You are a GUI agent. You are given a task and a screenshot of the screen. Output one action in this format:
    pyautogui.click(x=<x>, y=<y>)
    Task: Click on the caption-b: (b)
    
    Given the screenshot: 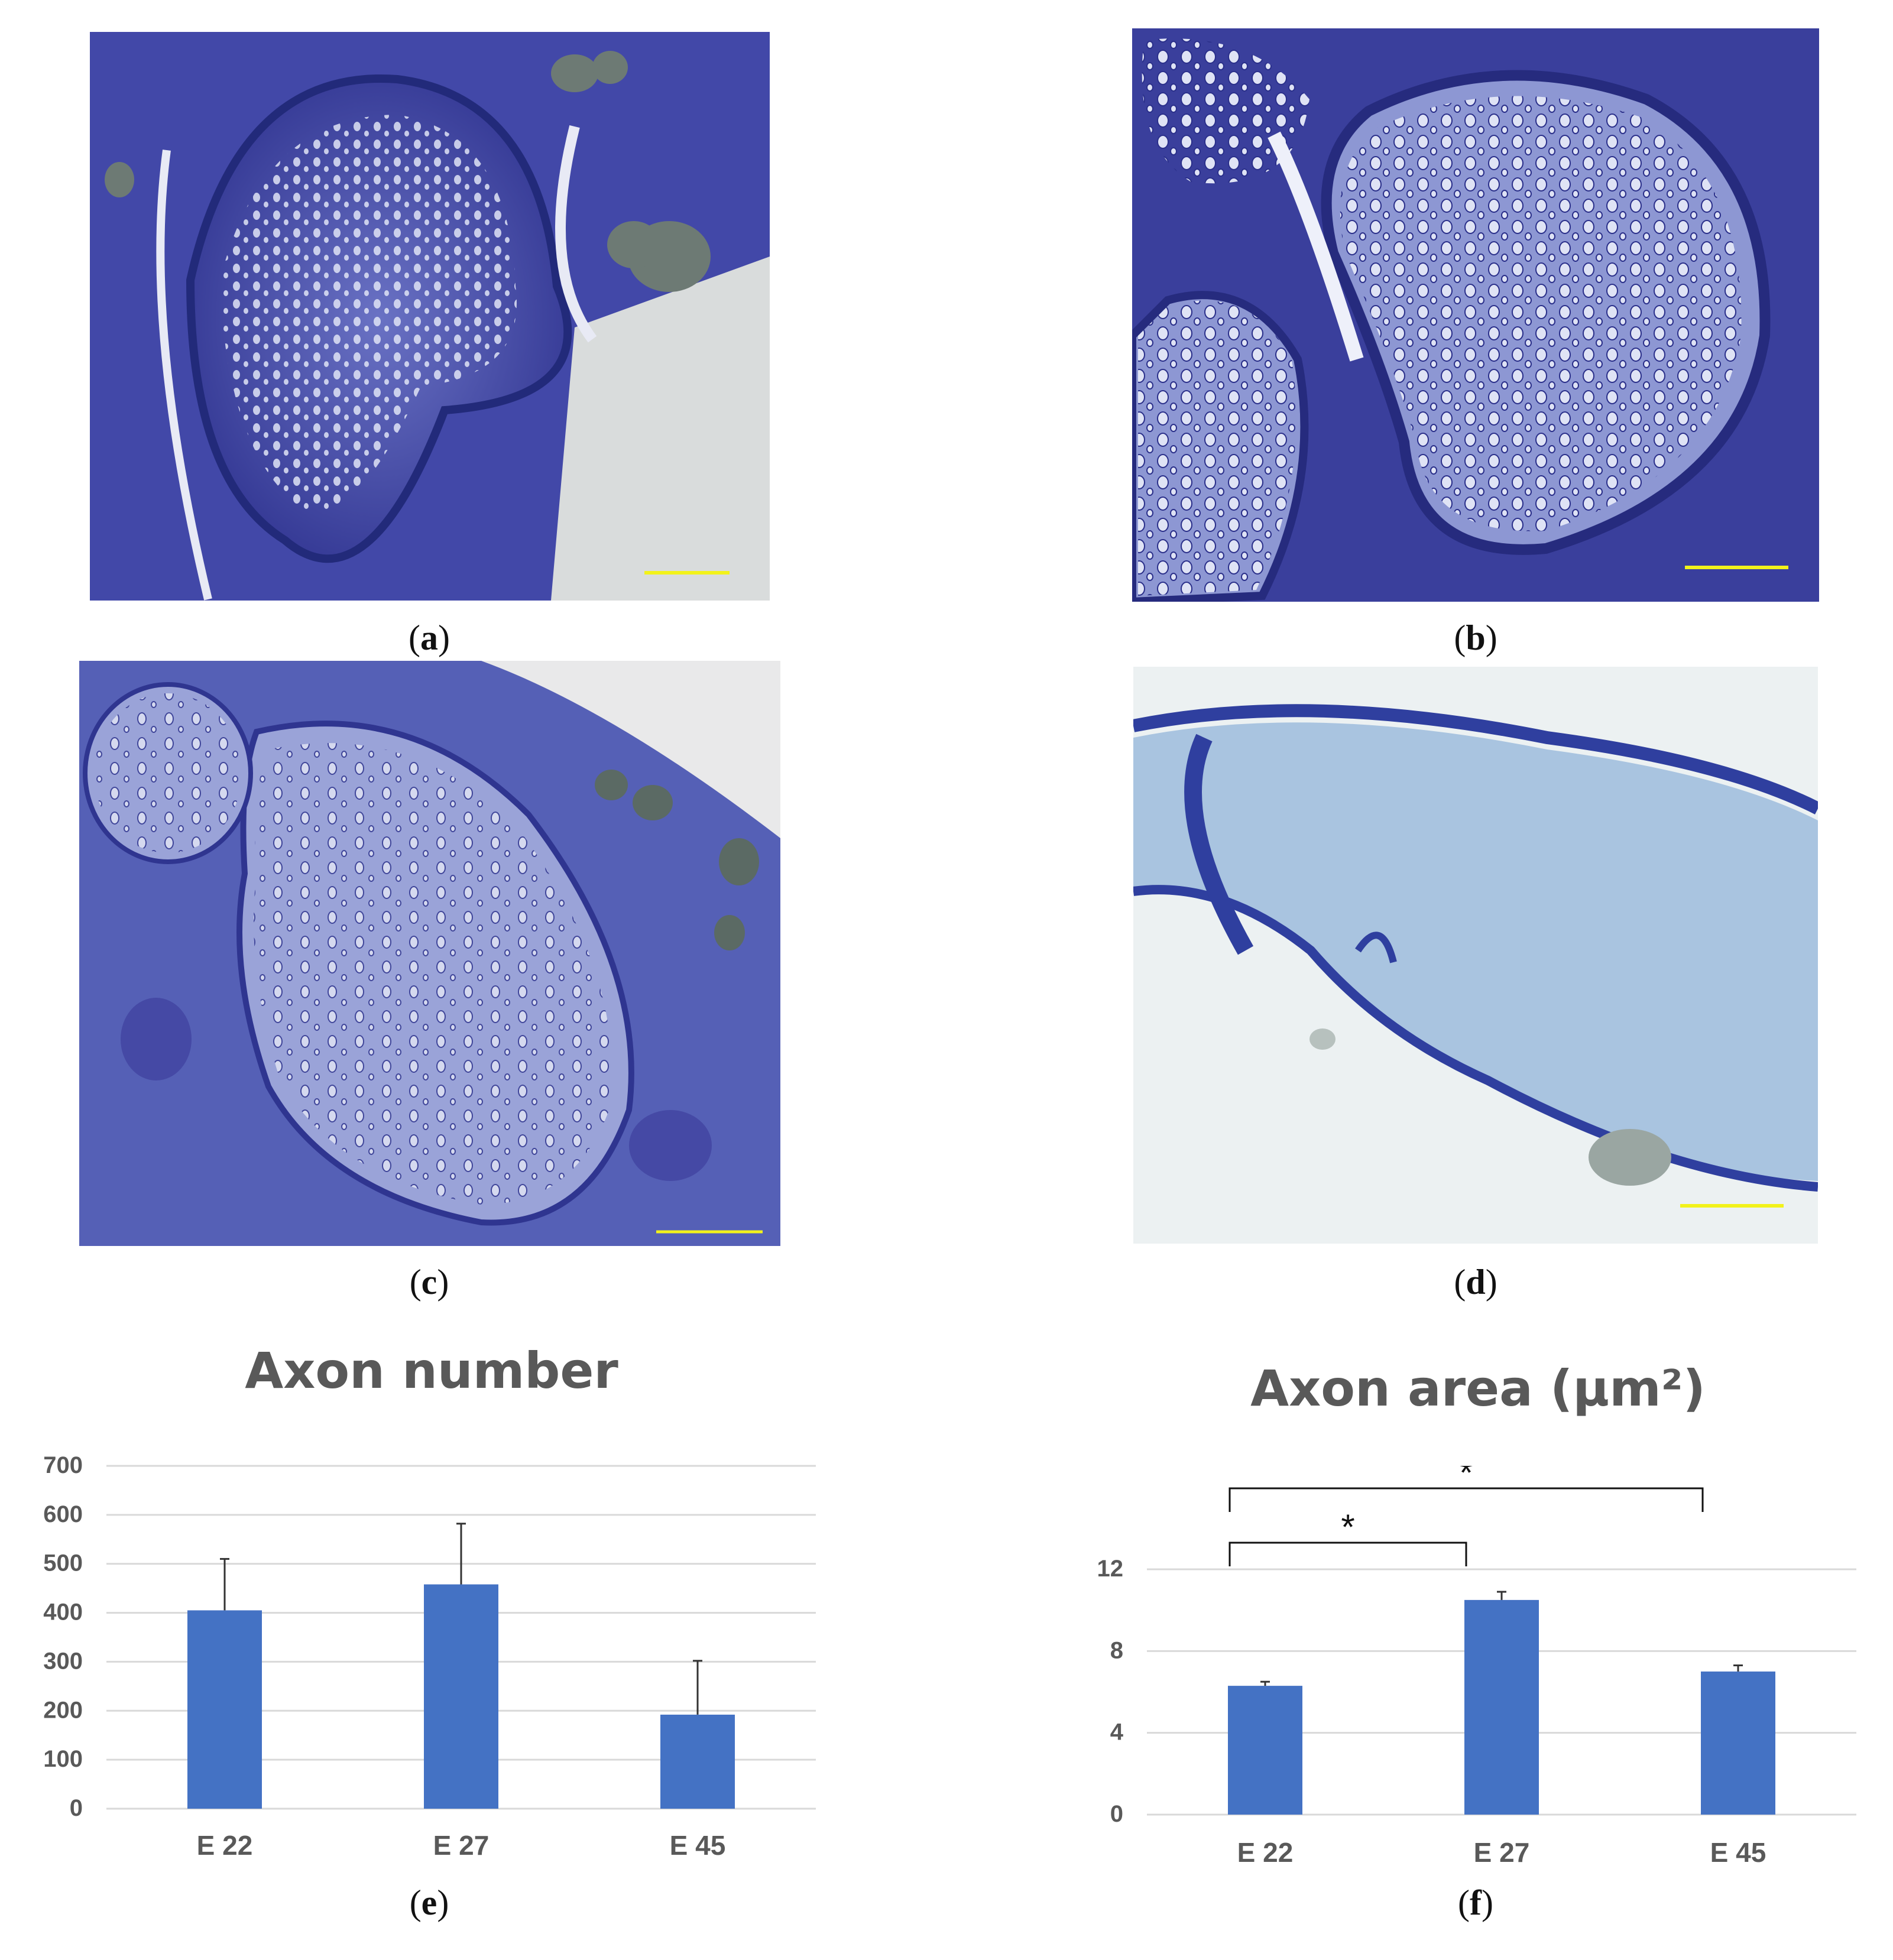 What is the action you would take?
    pyautogui.click(x=1475, y=638)
    